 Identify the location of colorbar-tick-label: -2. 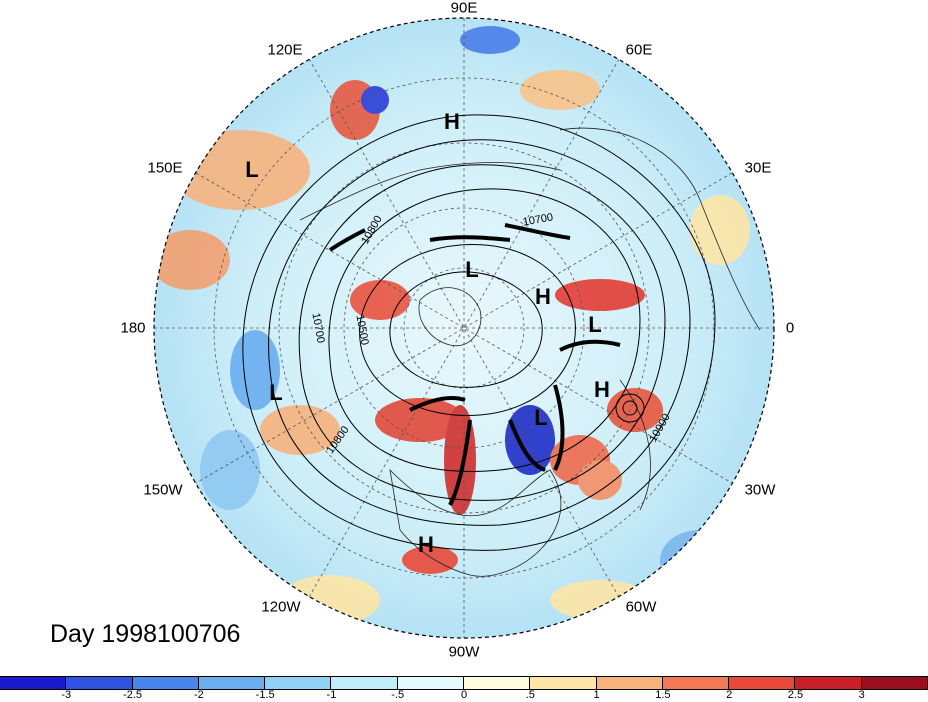
(198, 695).